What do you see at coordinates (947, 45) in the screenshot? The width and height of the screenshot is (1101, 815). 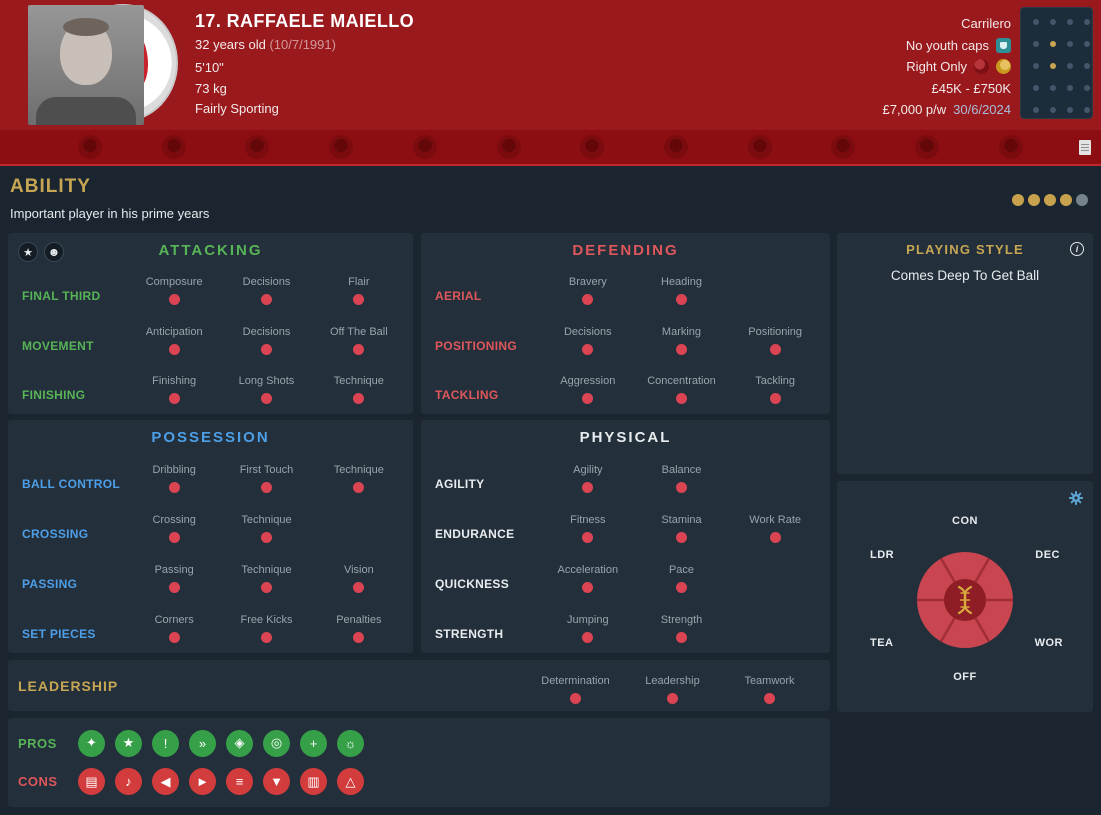 I see `youth-caps-label: No youth caps` at bounding box center [947, 45].